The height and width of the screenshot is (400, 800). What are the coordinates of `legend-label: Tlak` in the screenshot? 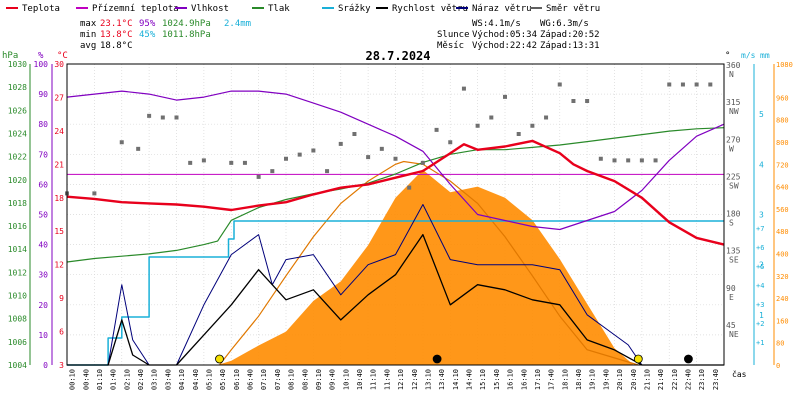 It's located at (279, 9).